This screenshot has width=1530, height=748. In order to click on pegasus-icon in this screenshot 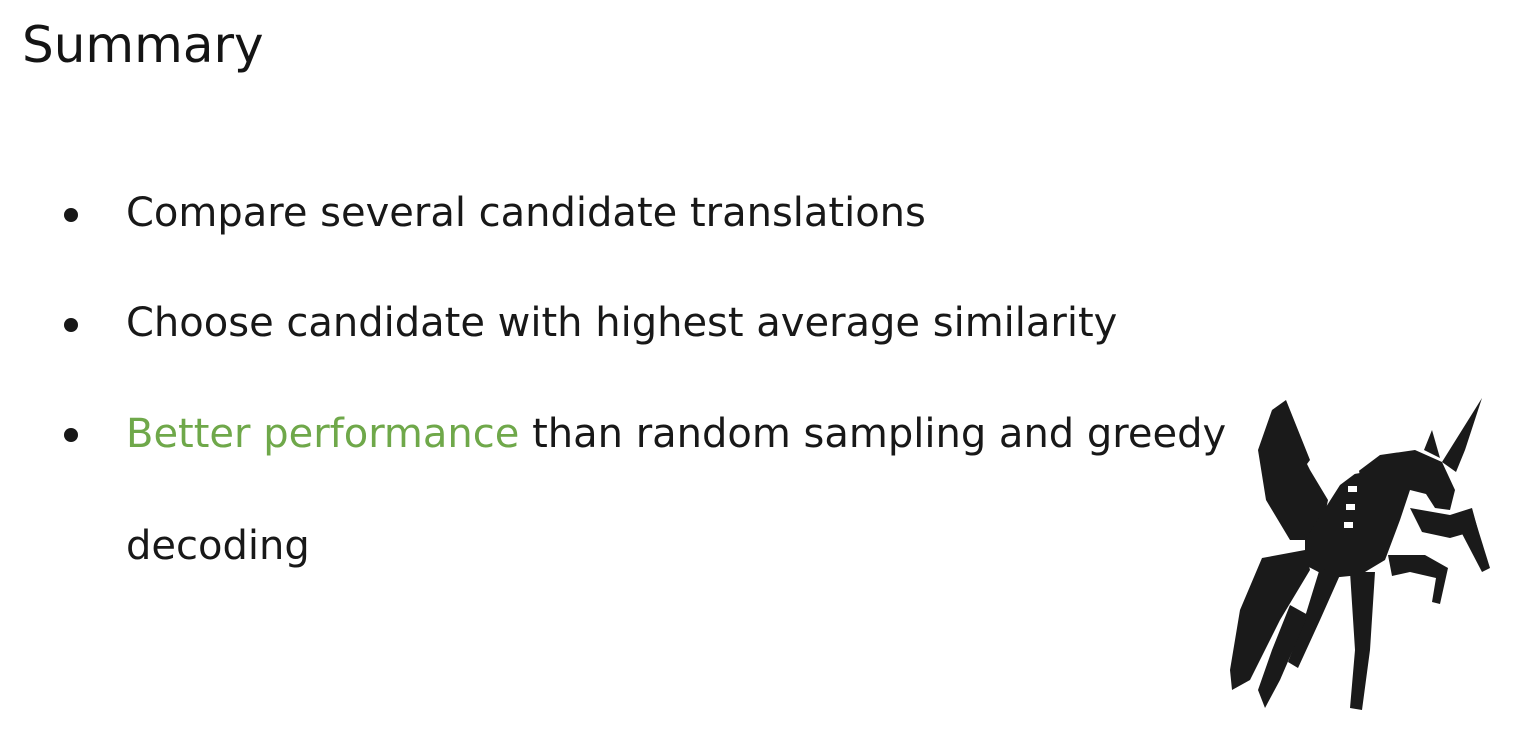, I will do `click(1360, 554)`.